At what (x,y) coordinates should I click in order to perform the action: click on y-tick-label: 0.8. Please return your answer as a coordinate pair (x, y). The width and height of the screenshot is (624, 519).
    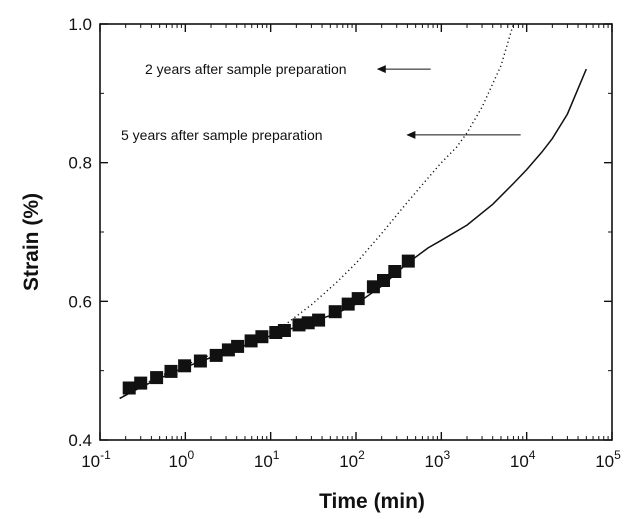
    Looking at the image, I should click on (80, 163).